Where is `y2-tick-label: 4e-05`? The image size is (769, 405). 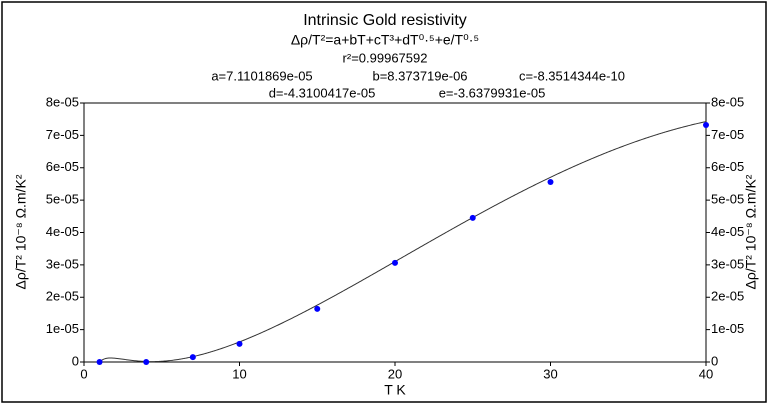 y2-tick-label: 4e-05 is located at coordinates (727, 231).